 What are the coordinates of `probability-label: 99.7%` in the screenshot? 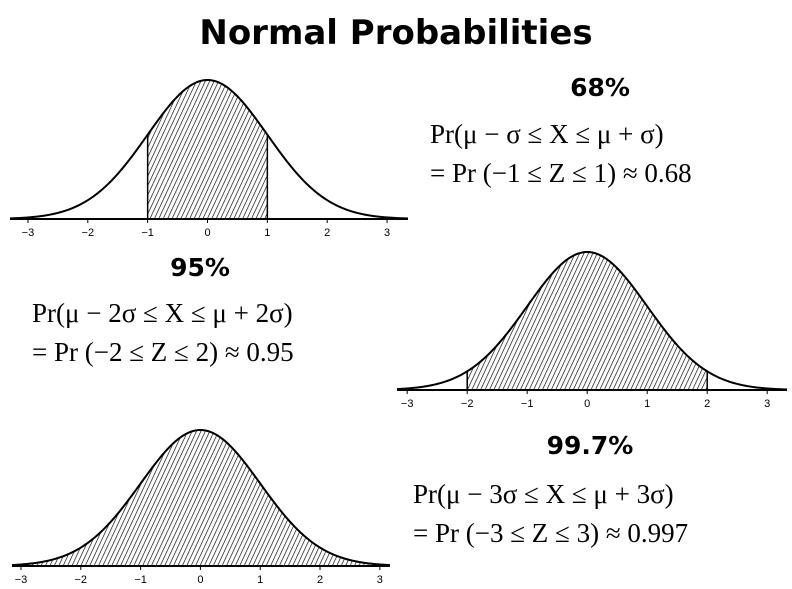 It's located at (590, 445).